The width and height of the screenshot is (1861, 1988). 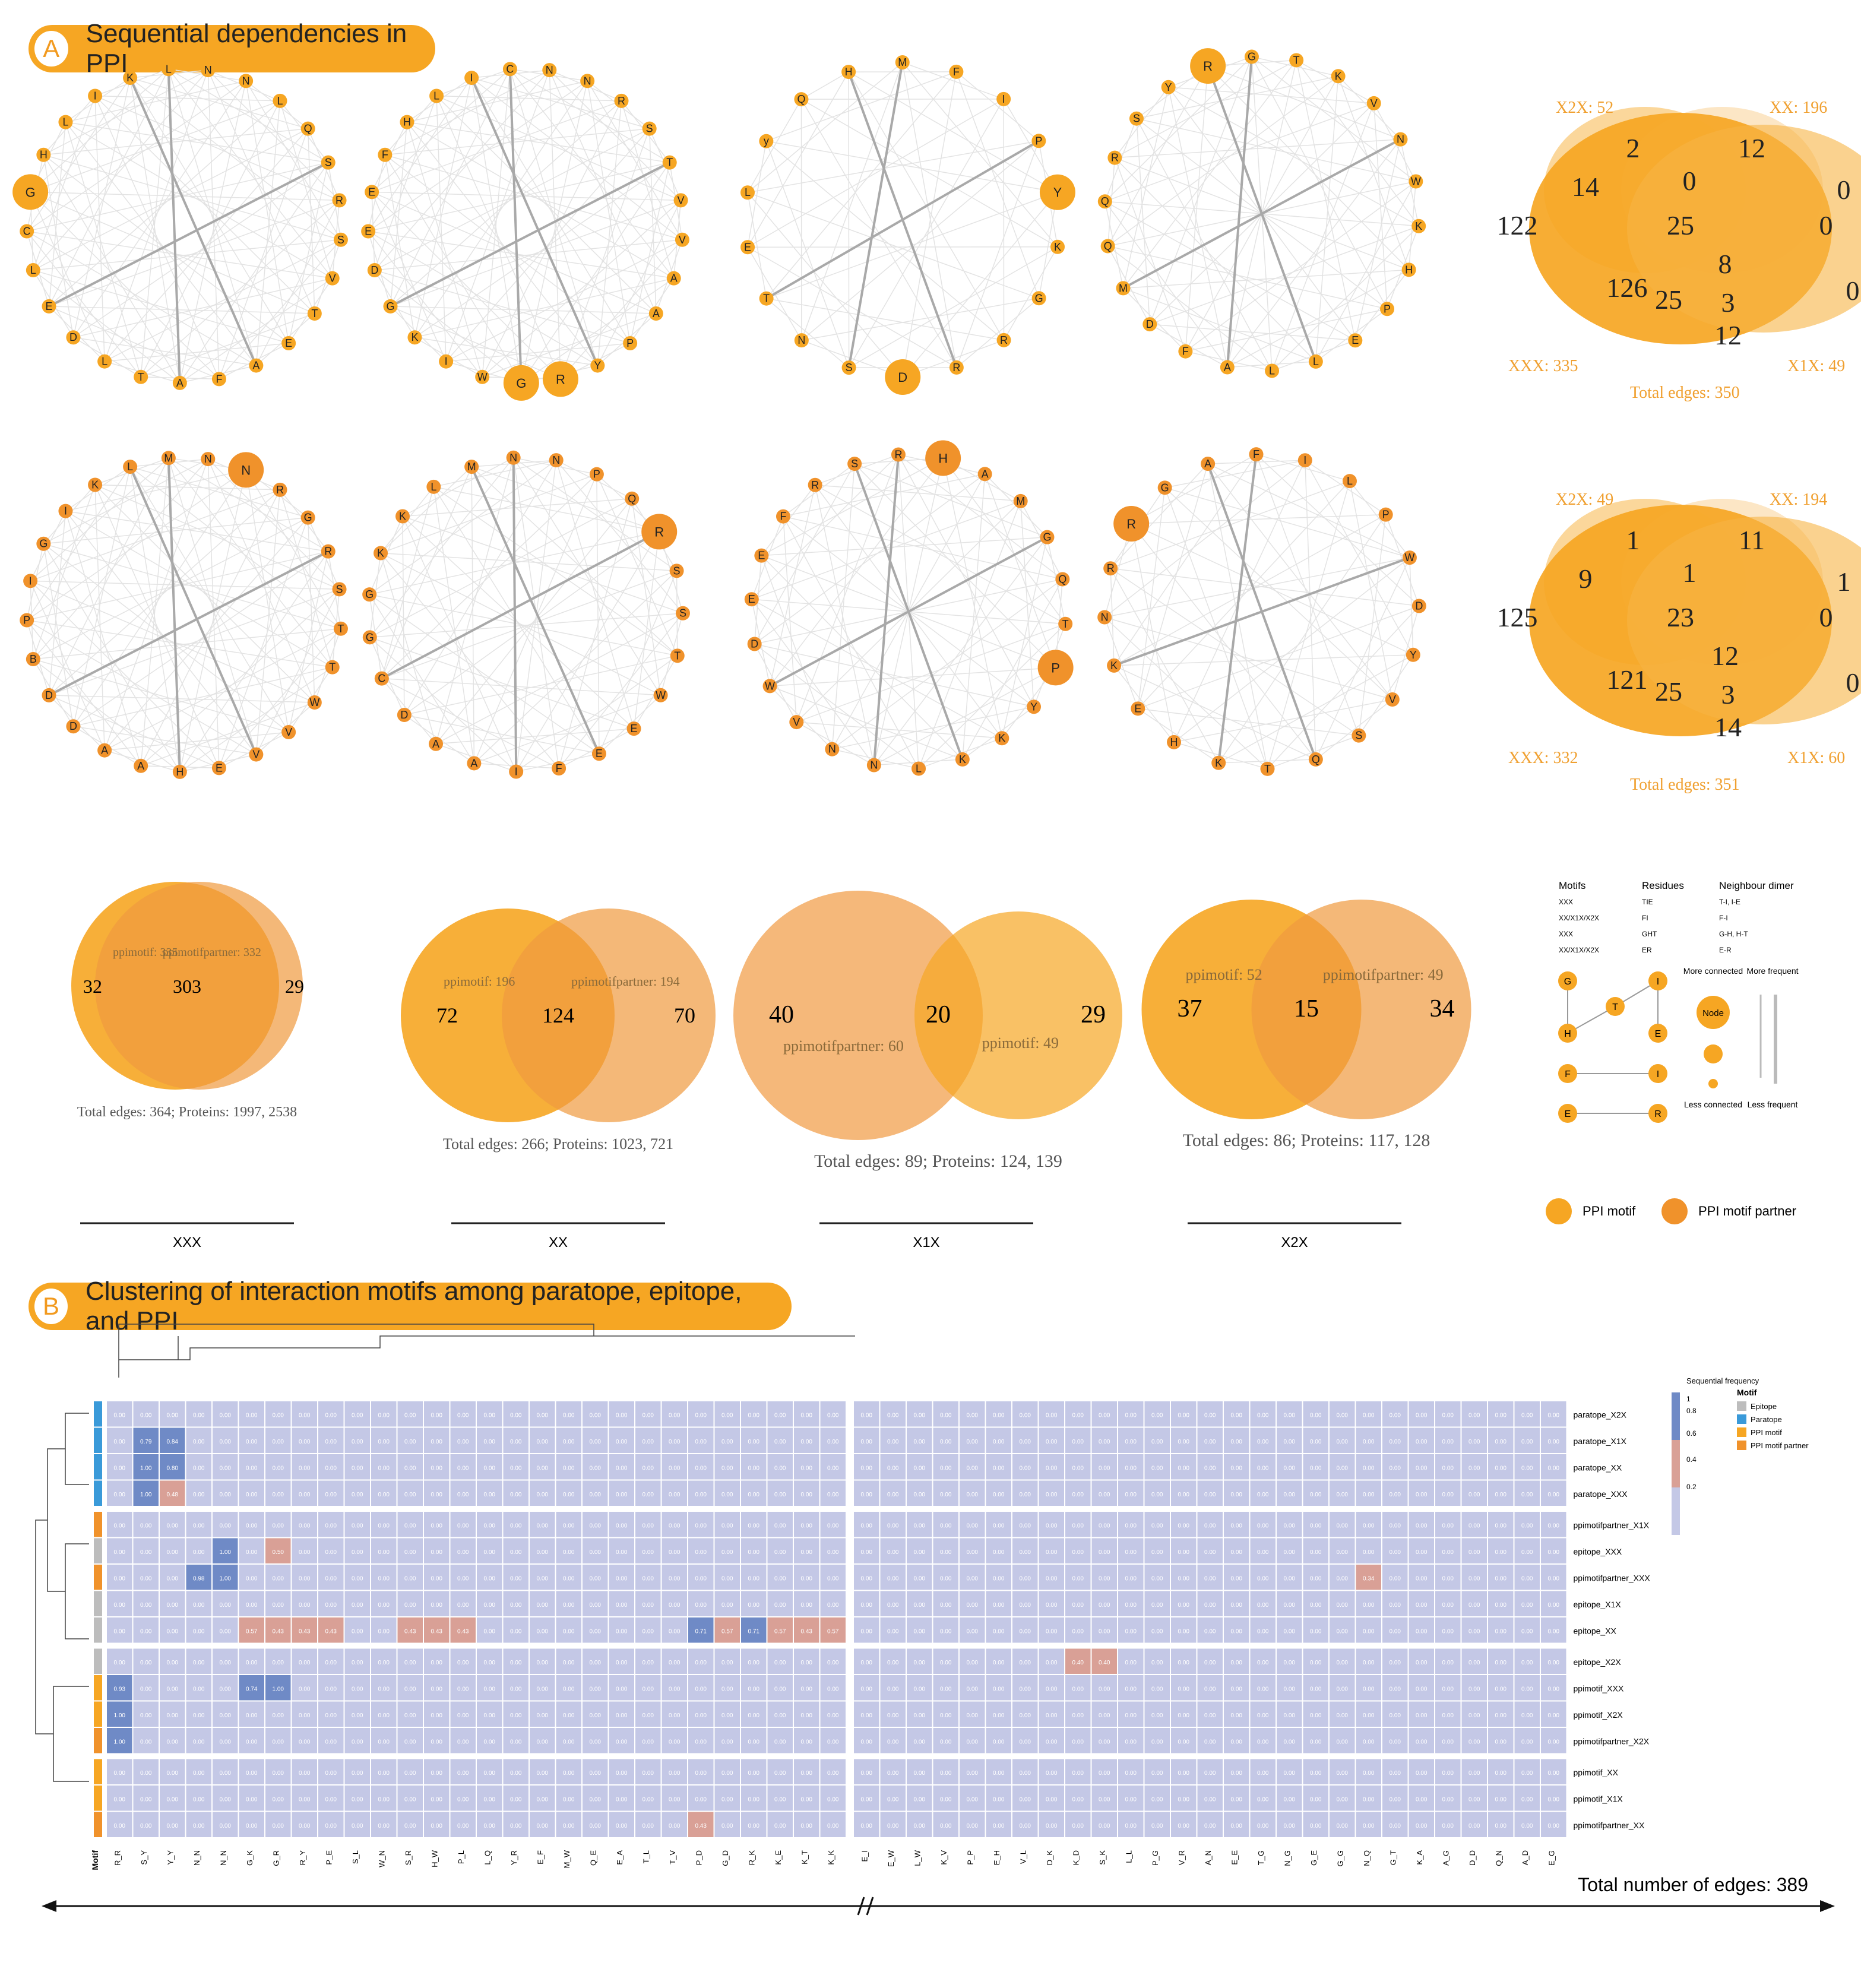 What do you see at coordinates (199, 986) in the screenshot?
I see `venn2-set-right` at bounding box center [199, 986].